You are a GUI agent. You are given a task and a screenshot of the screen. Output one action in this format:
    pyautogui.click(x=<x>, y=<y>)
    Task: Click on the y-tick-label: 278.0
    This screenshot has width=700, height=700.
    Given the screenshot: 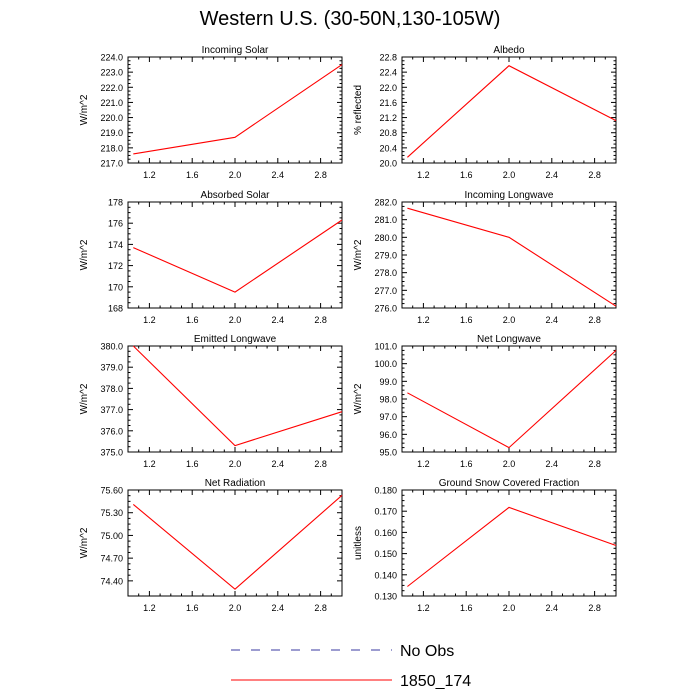 What is the action you would take?
    pyautogui.click(x=385, y=273)
    